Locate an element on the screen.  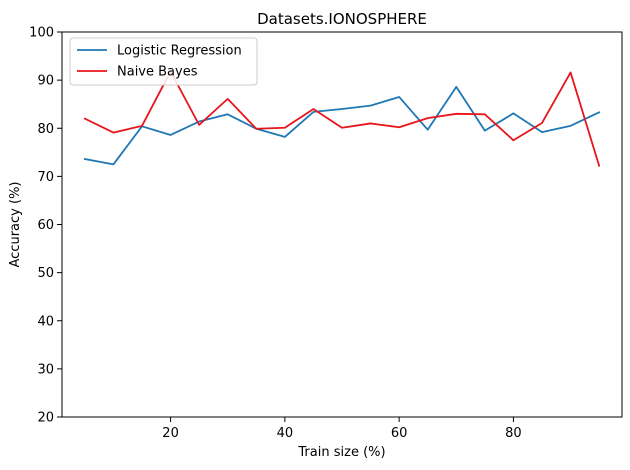
y-axis: 20 30 40 50 60 70 80 90 100 is located at coordinates (45, 226).